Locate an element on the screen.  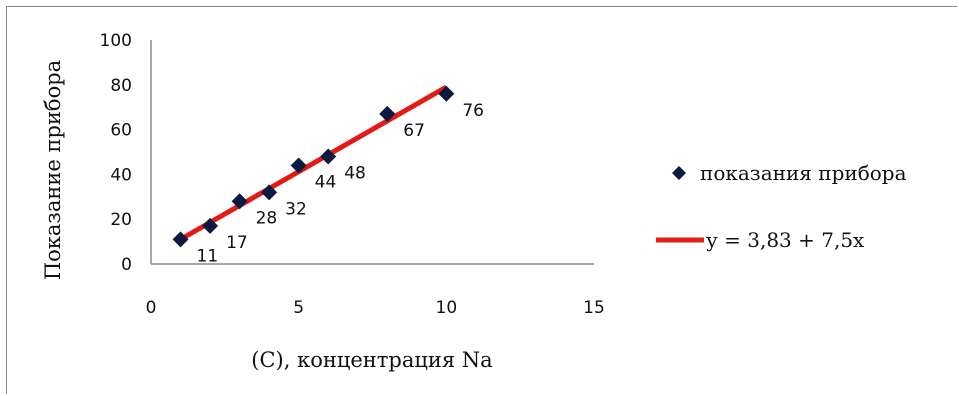
legend-diamond-marker is located at coordinates (679, 173).